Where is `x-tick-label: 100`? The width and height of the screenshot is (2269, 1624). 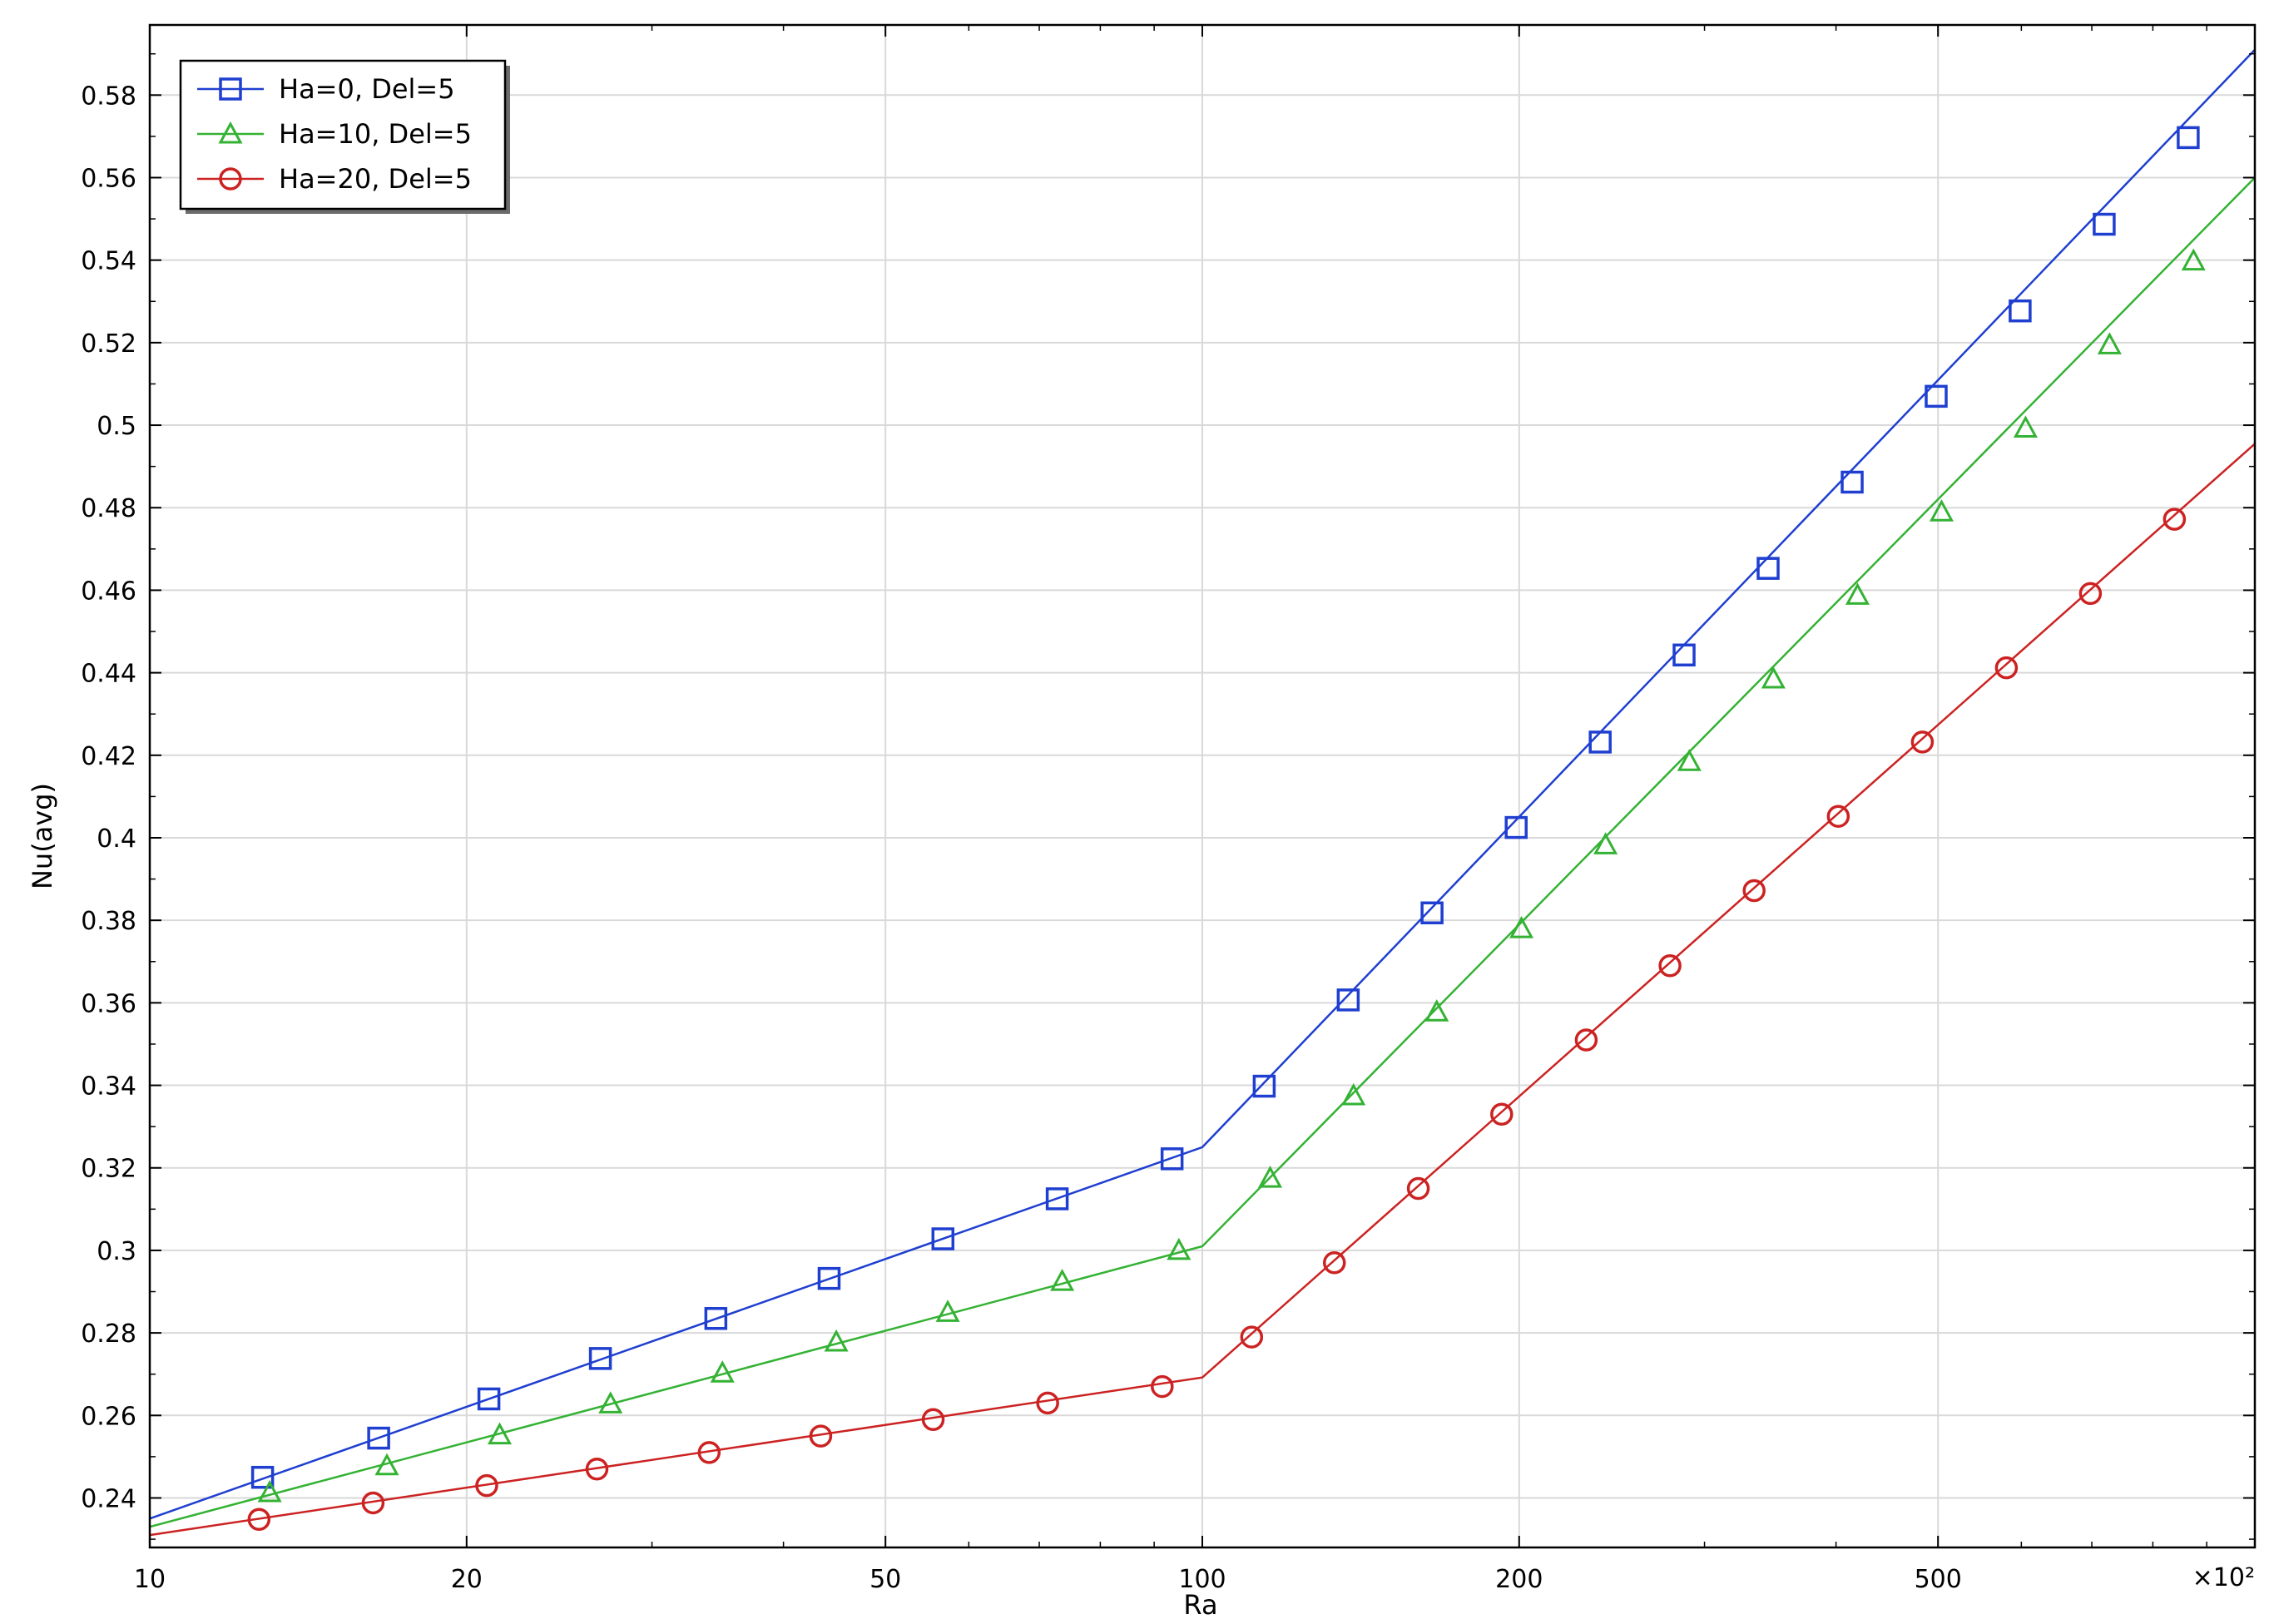
x-tick-label: 100 is located at coordinates (1202, 1579).